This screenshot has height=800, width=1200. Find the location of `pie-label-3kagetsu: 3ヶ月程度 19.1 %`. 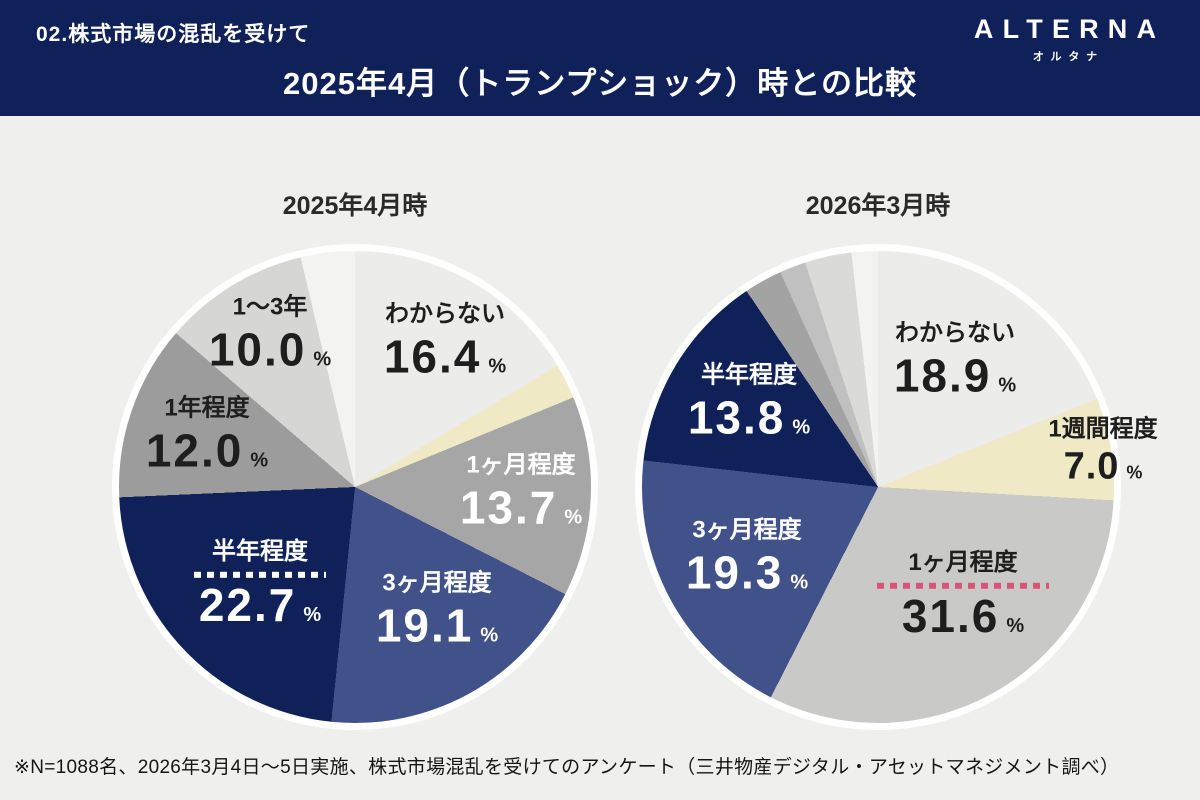

pie-label-3kagetsu: 3ヶ月程度 19.1 % is located at coordinates (437, 610).